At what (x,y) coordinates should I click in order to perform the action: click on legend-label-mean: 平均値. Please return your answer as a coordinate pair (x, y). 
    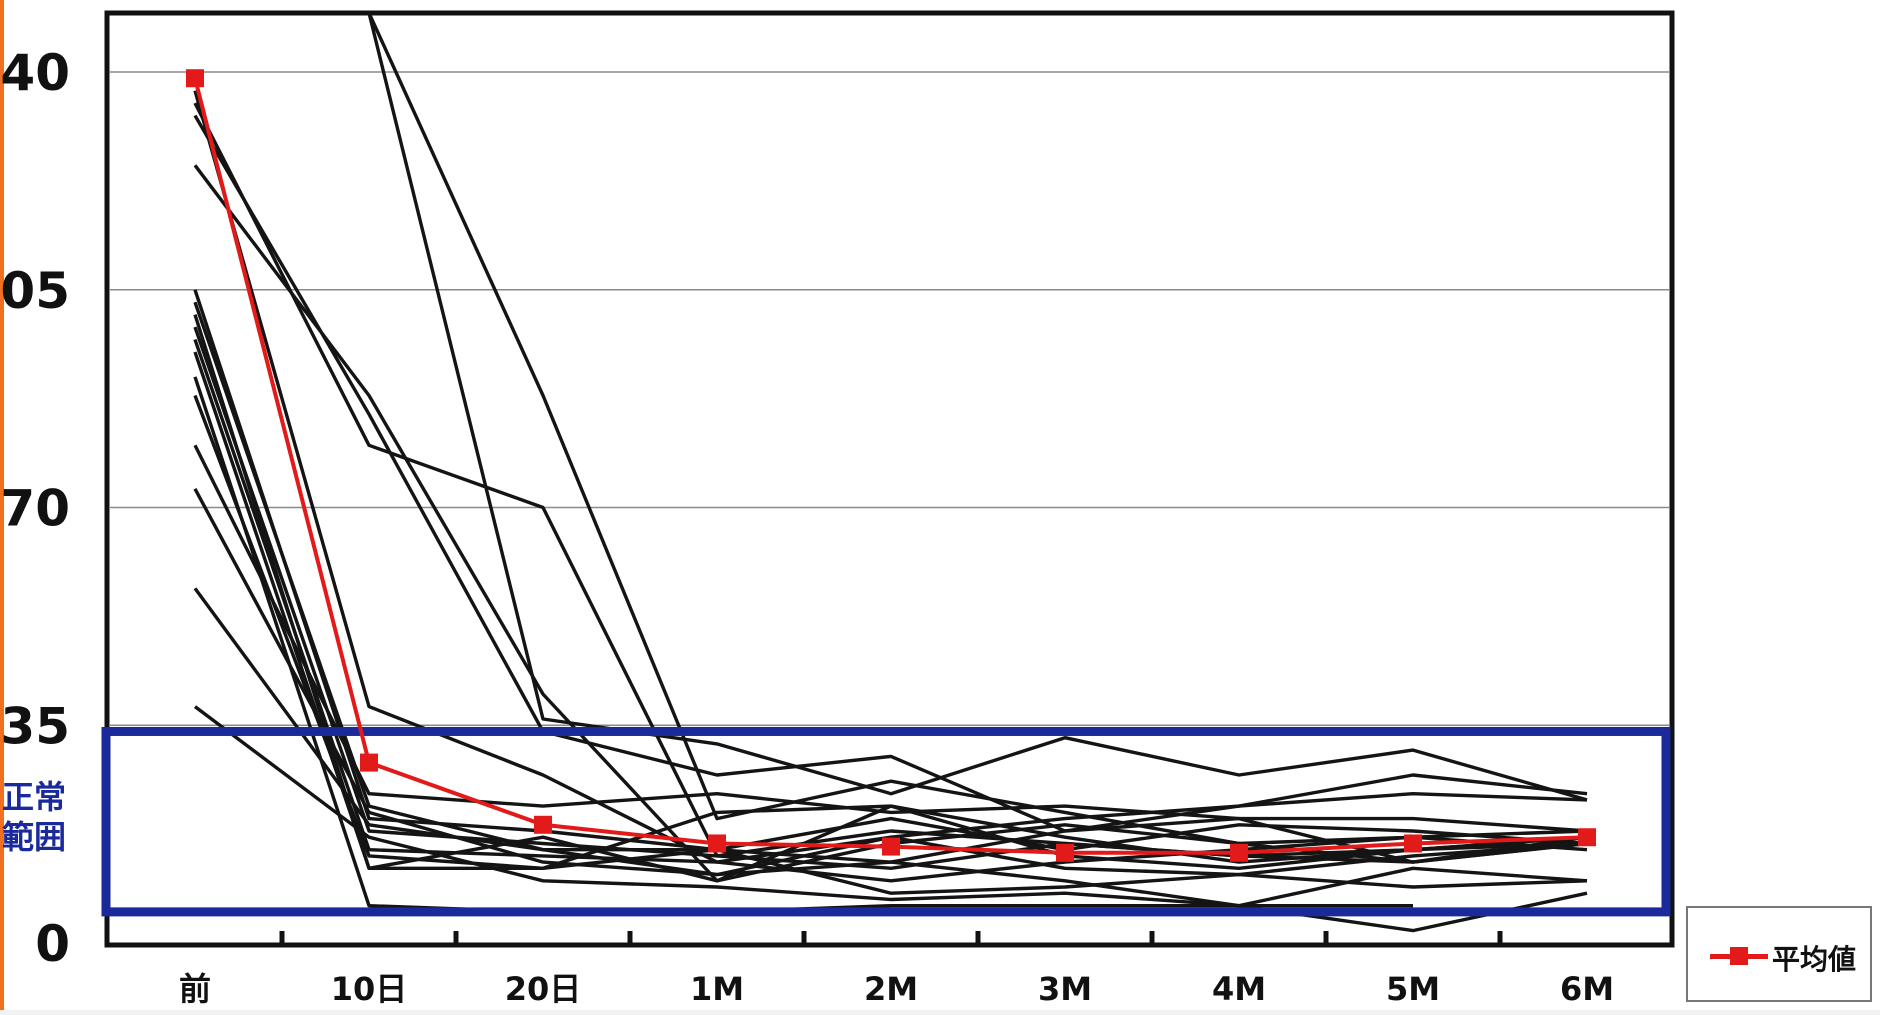
    Looking at the image, I should click on (1814, 959).